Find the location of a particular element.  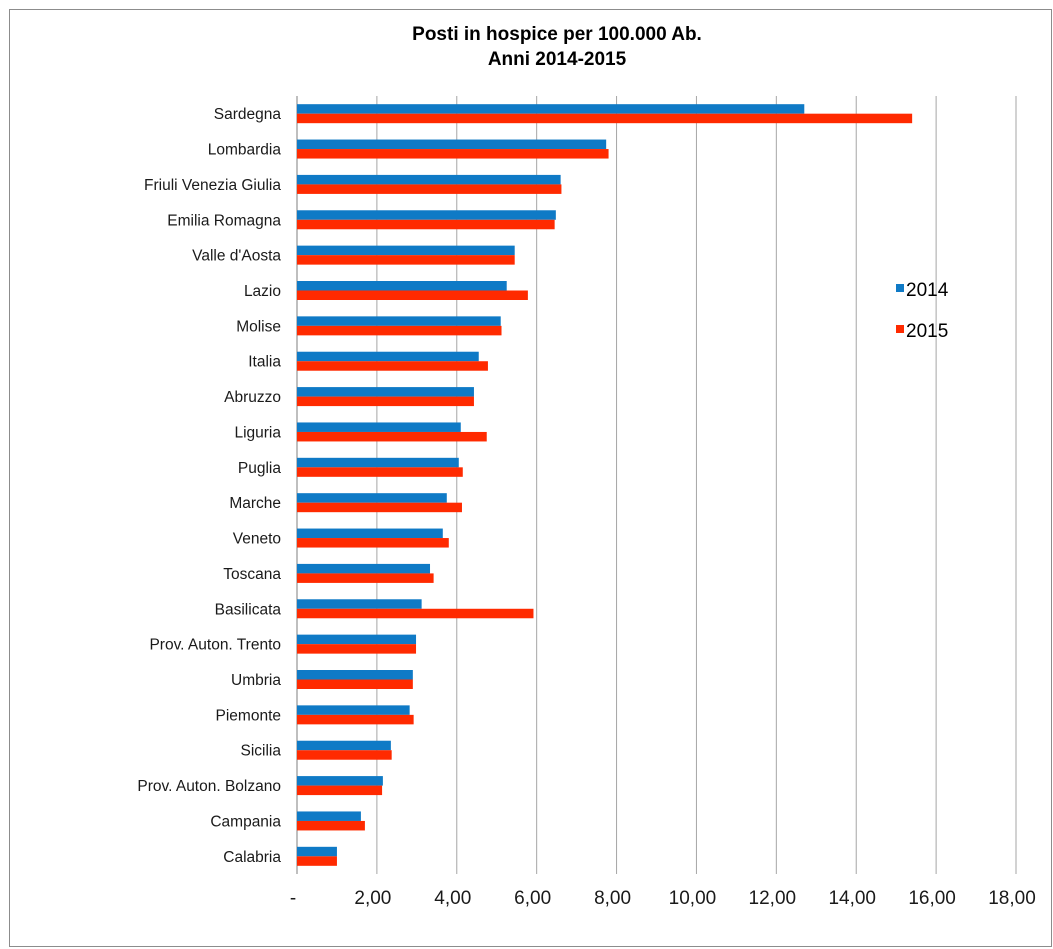

x-tick-label: 4,00 is located at coordinates (452, 898).